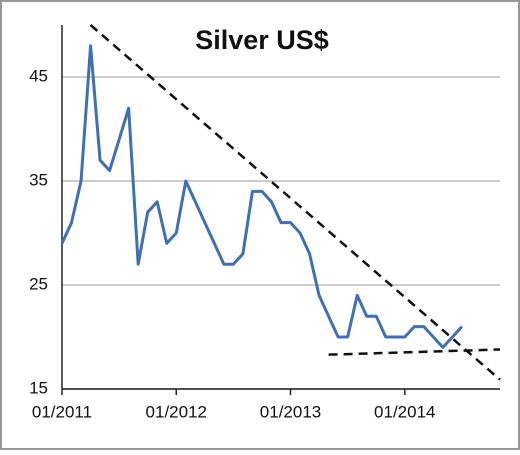 The height and width of the screenshot is (455, 520). I want to click on x-tick-label: 01/2013, so click(290, 411).